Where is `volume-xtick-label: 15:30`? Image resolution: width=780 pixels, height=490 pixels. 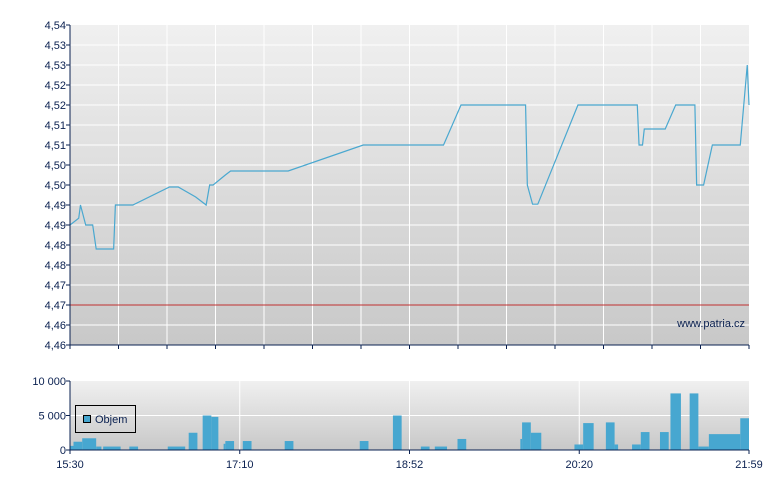 volume-xtick-label: 15:30 is located at coordinates (70, 465).